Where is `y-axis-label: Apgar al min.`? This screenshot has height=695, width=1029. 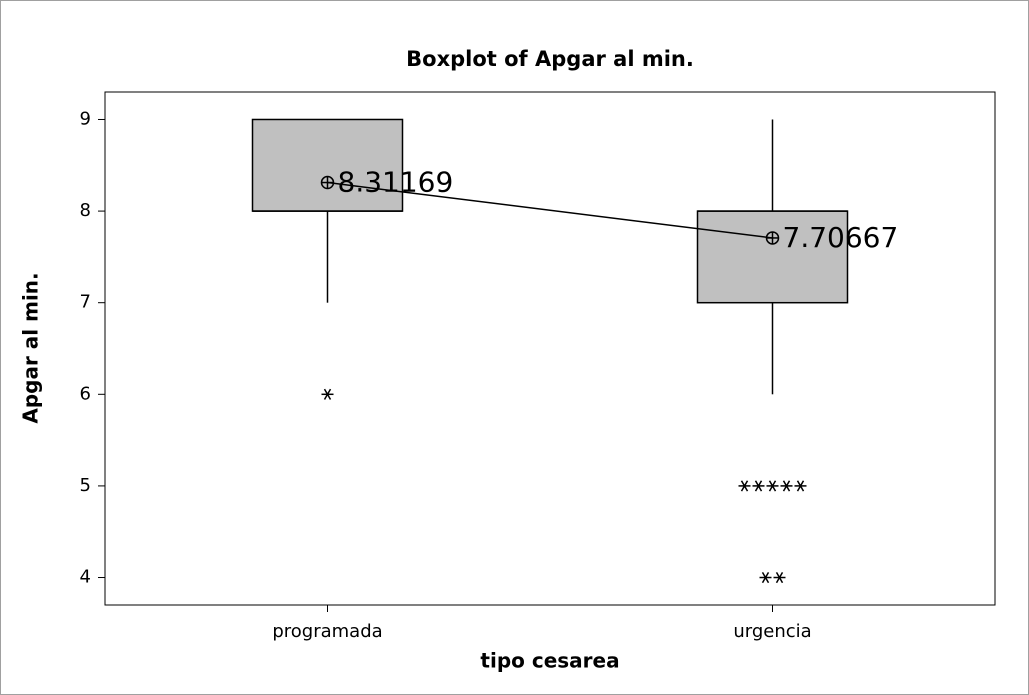 y-axis-label: Apgar al min. is located at coordinates (31, 347).